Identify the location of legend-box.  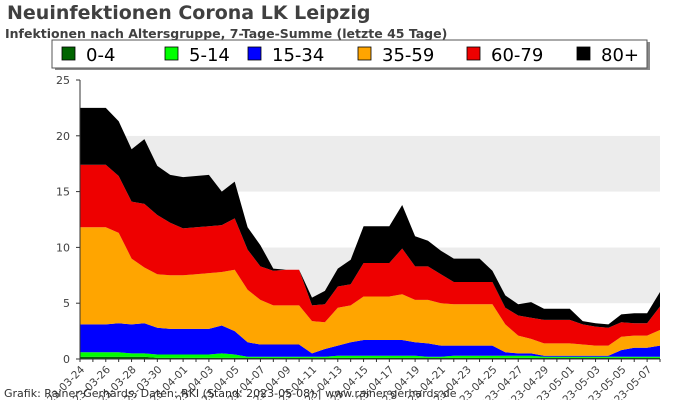
(349, 54).